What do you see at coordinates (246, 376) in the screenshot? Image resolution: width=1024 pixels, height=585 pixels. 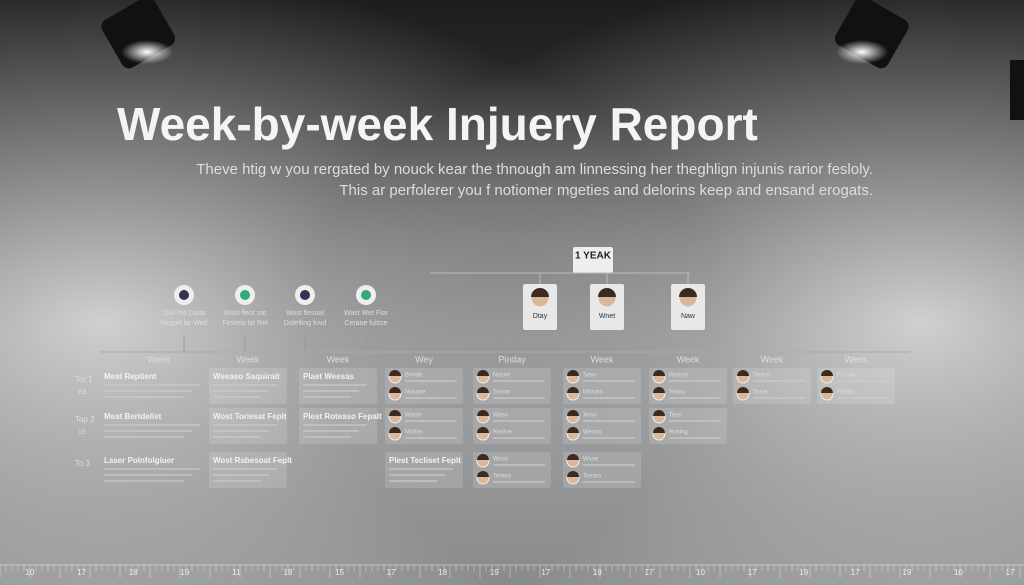 I see `card-title: Wseaso Saquirait` at bounding box center [246, 376].